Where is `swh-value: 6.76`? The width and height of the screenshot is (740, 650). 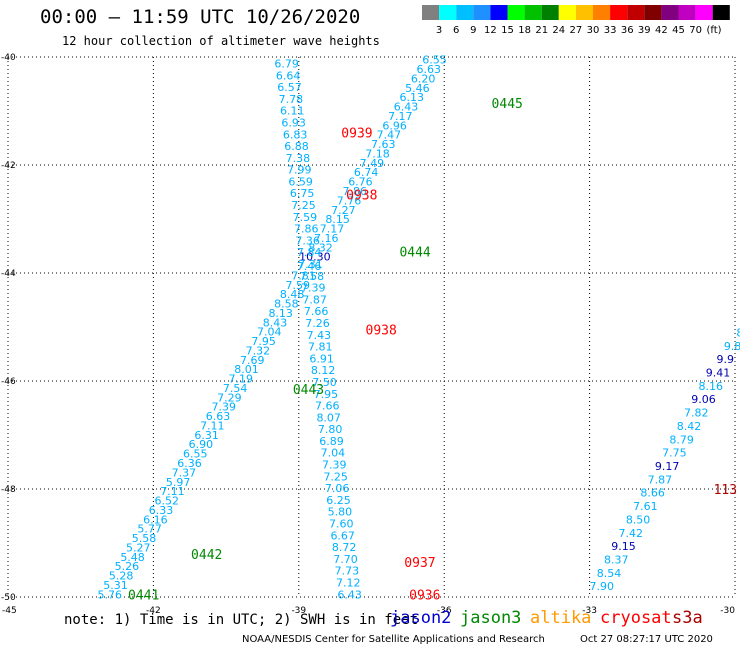 swh-value: 6.76 is located at coordinates (360, 182).